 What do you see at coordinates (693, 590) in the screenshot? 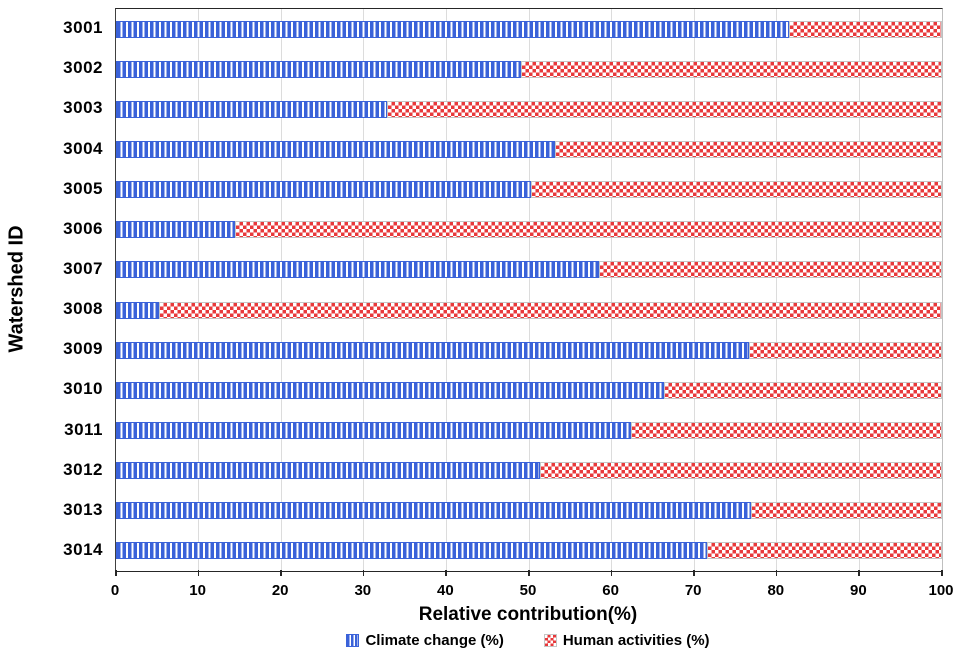
I see `x-axis-tick-label: 70` at bounding box center [693, 590].